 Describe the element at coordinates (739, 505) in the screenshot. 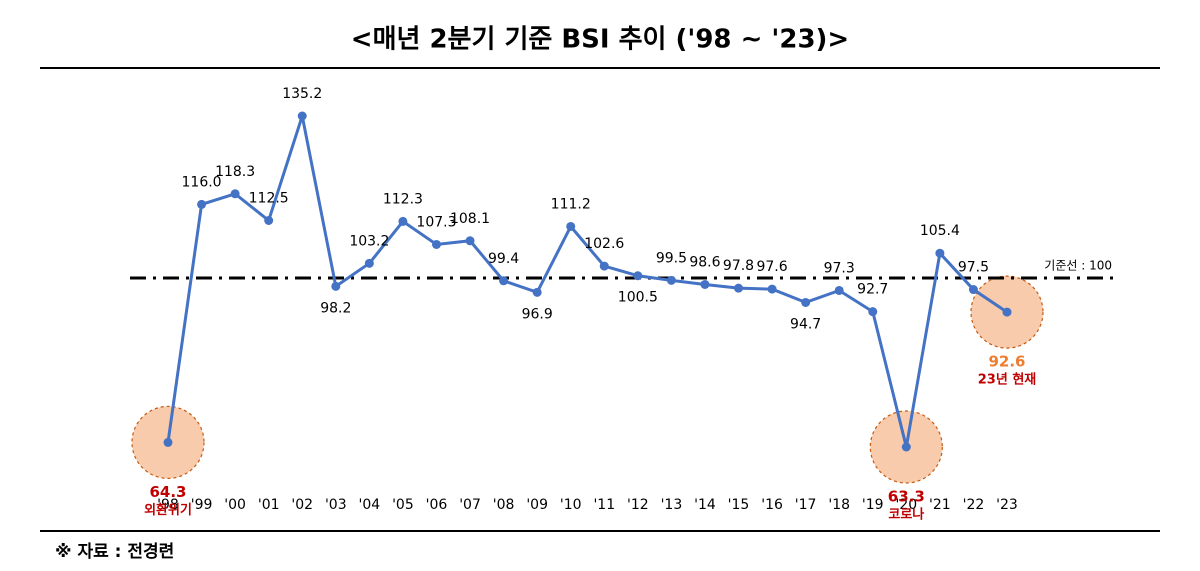

I see `x-tick-label: '15` at that location.